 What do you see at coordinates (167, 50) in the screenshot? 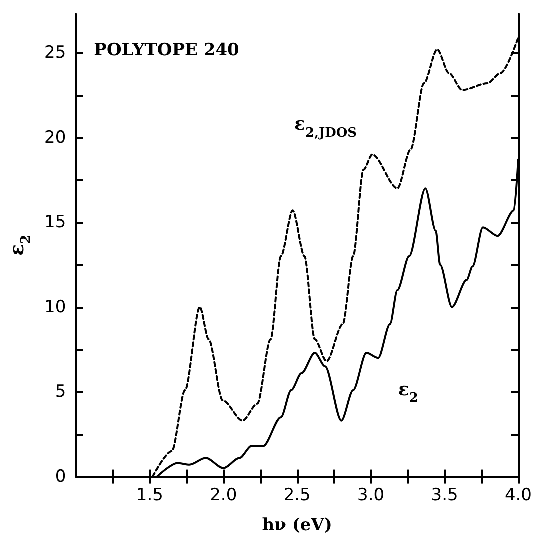
I see `annotation: POLYTOPE 240` at bounding box center [167, 50].